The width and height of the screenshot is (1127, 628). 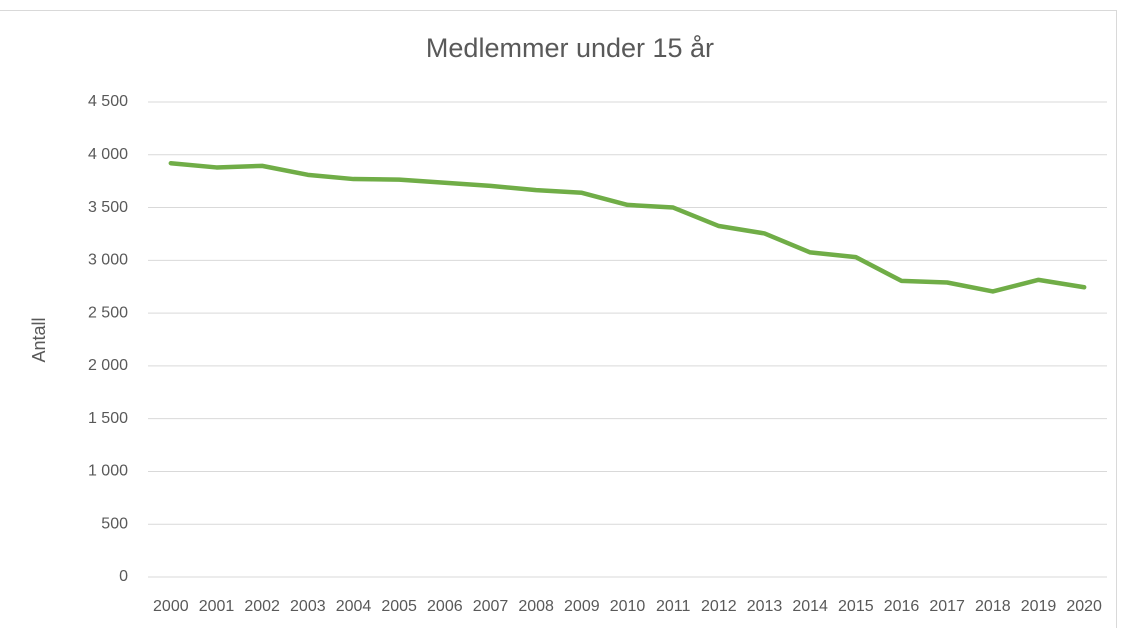 I want to click on x-tick-label: 2009, so click(x=582, y=606).